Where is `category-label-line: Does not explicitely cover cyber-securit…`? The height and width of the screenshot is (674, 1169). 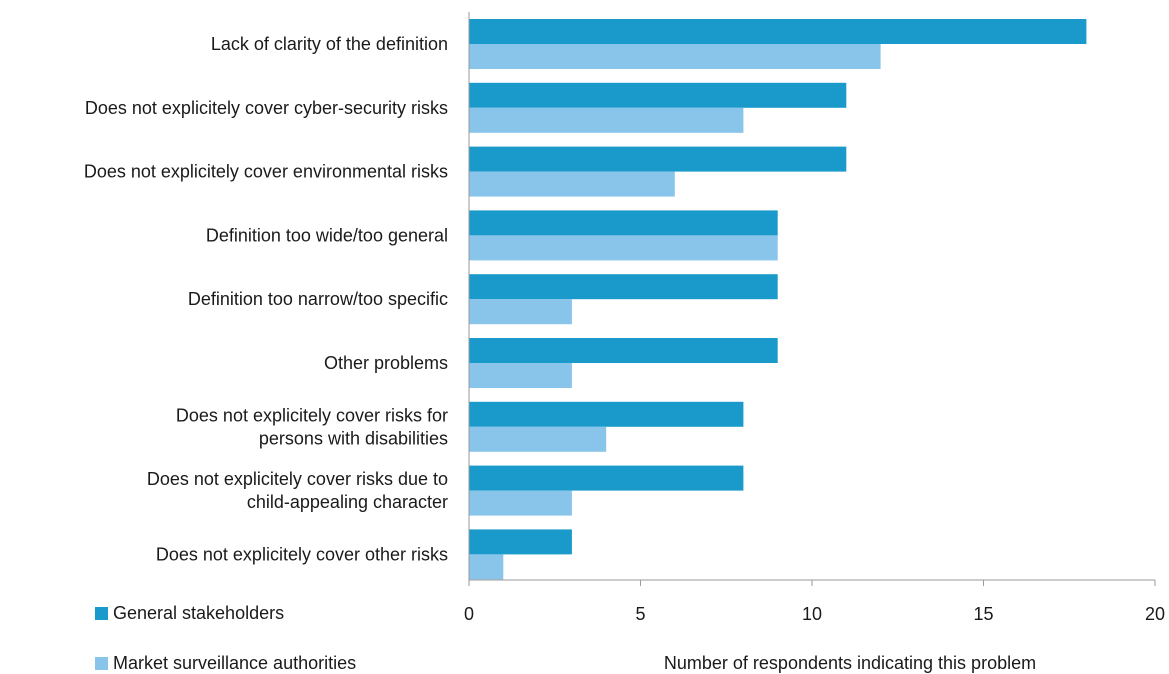
category-label-line: Does not explicitely cover cyber-securit… is located at coordinates (266, 108).